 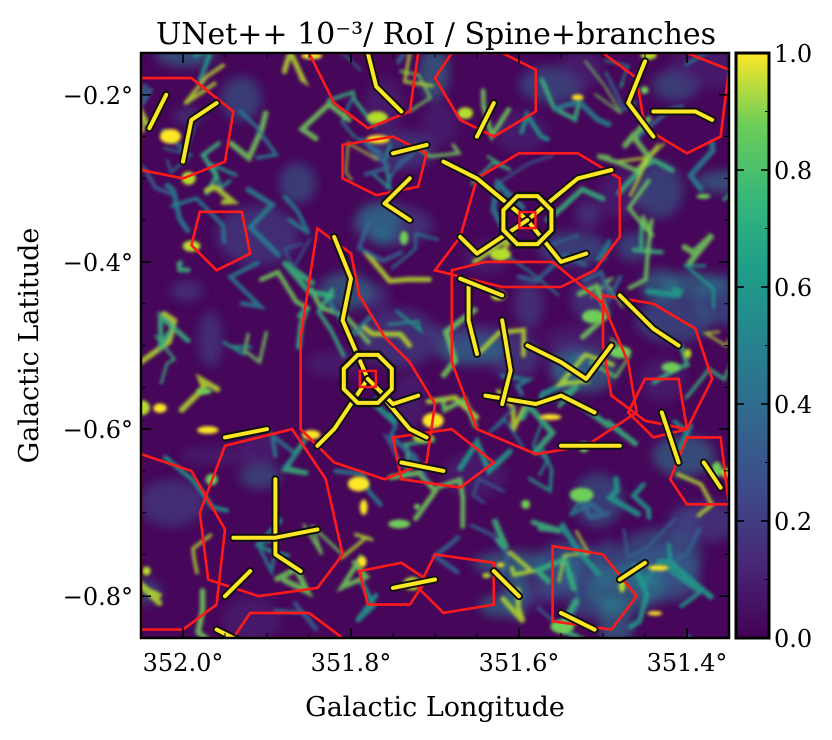 I want to click on x-axis-label: Galactic Longitude, so click(x=435, y=707).